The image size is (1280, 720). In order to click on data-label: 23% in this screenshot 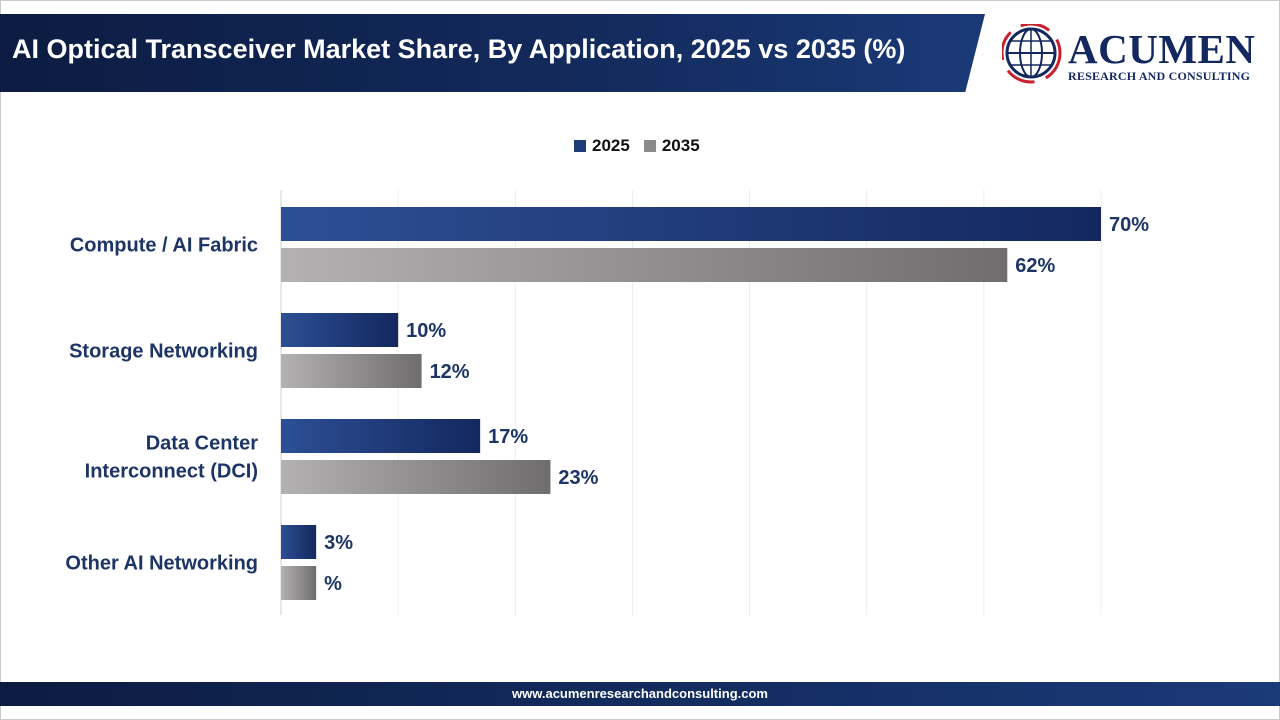, I will do `click(578, 478)`.